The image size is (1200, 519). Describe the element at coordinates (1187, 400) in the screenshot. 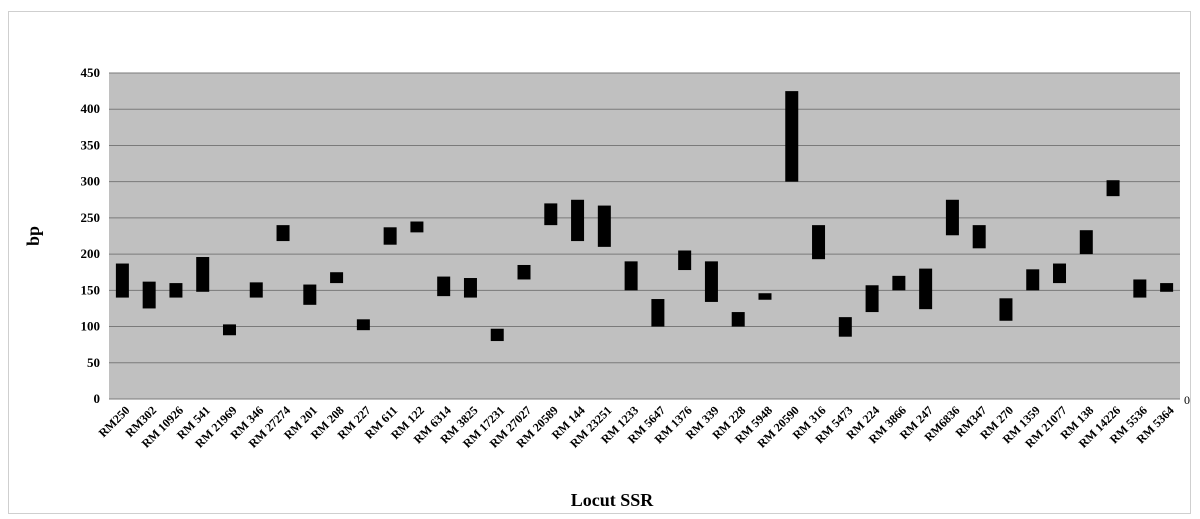

I see `stray-zero-label: 0` at that location.